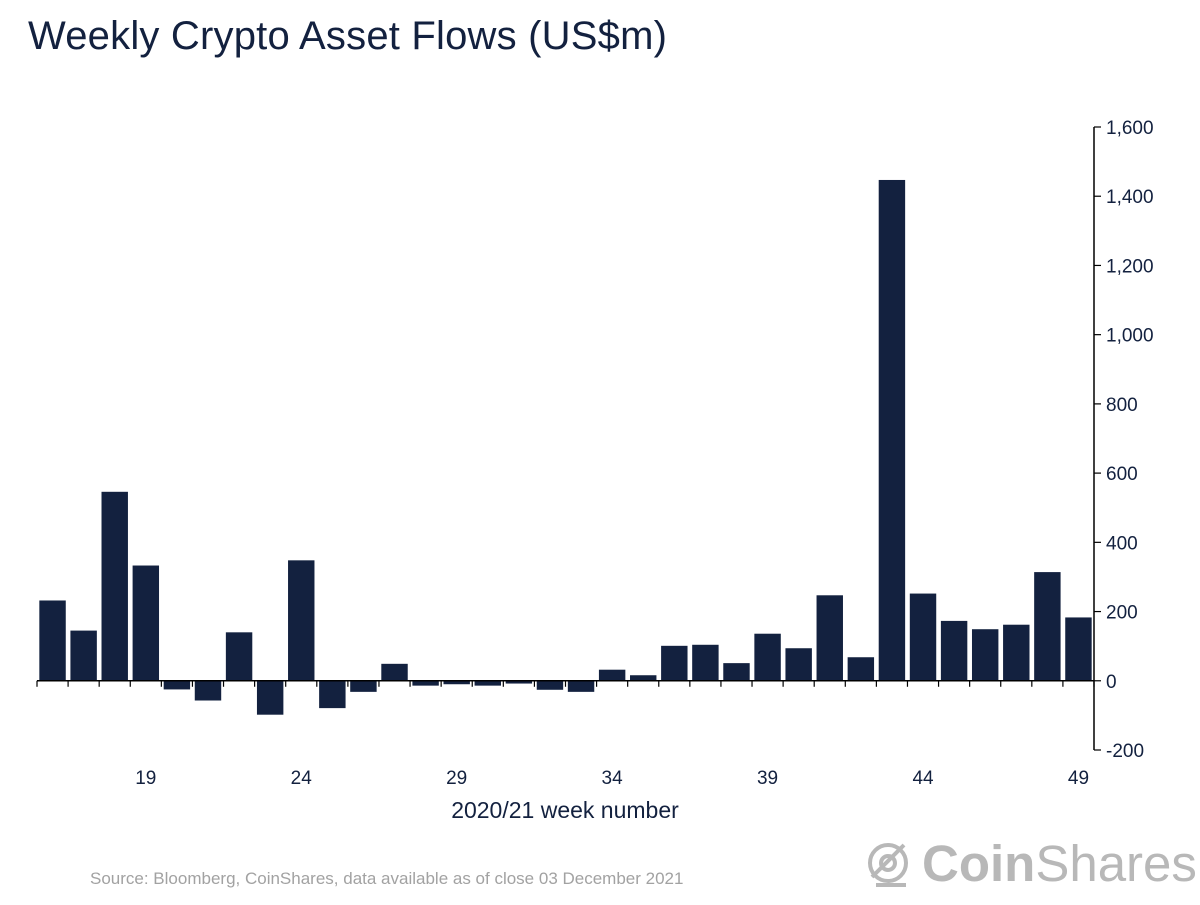 This screenshot has width=1200, height=905. Describe the element at coordinates (888, 865) in the screenshot. I see `coinshares-logo-icon` at that location.